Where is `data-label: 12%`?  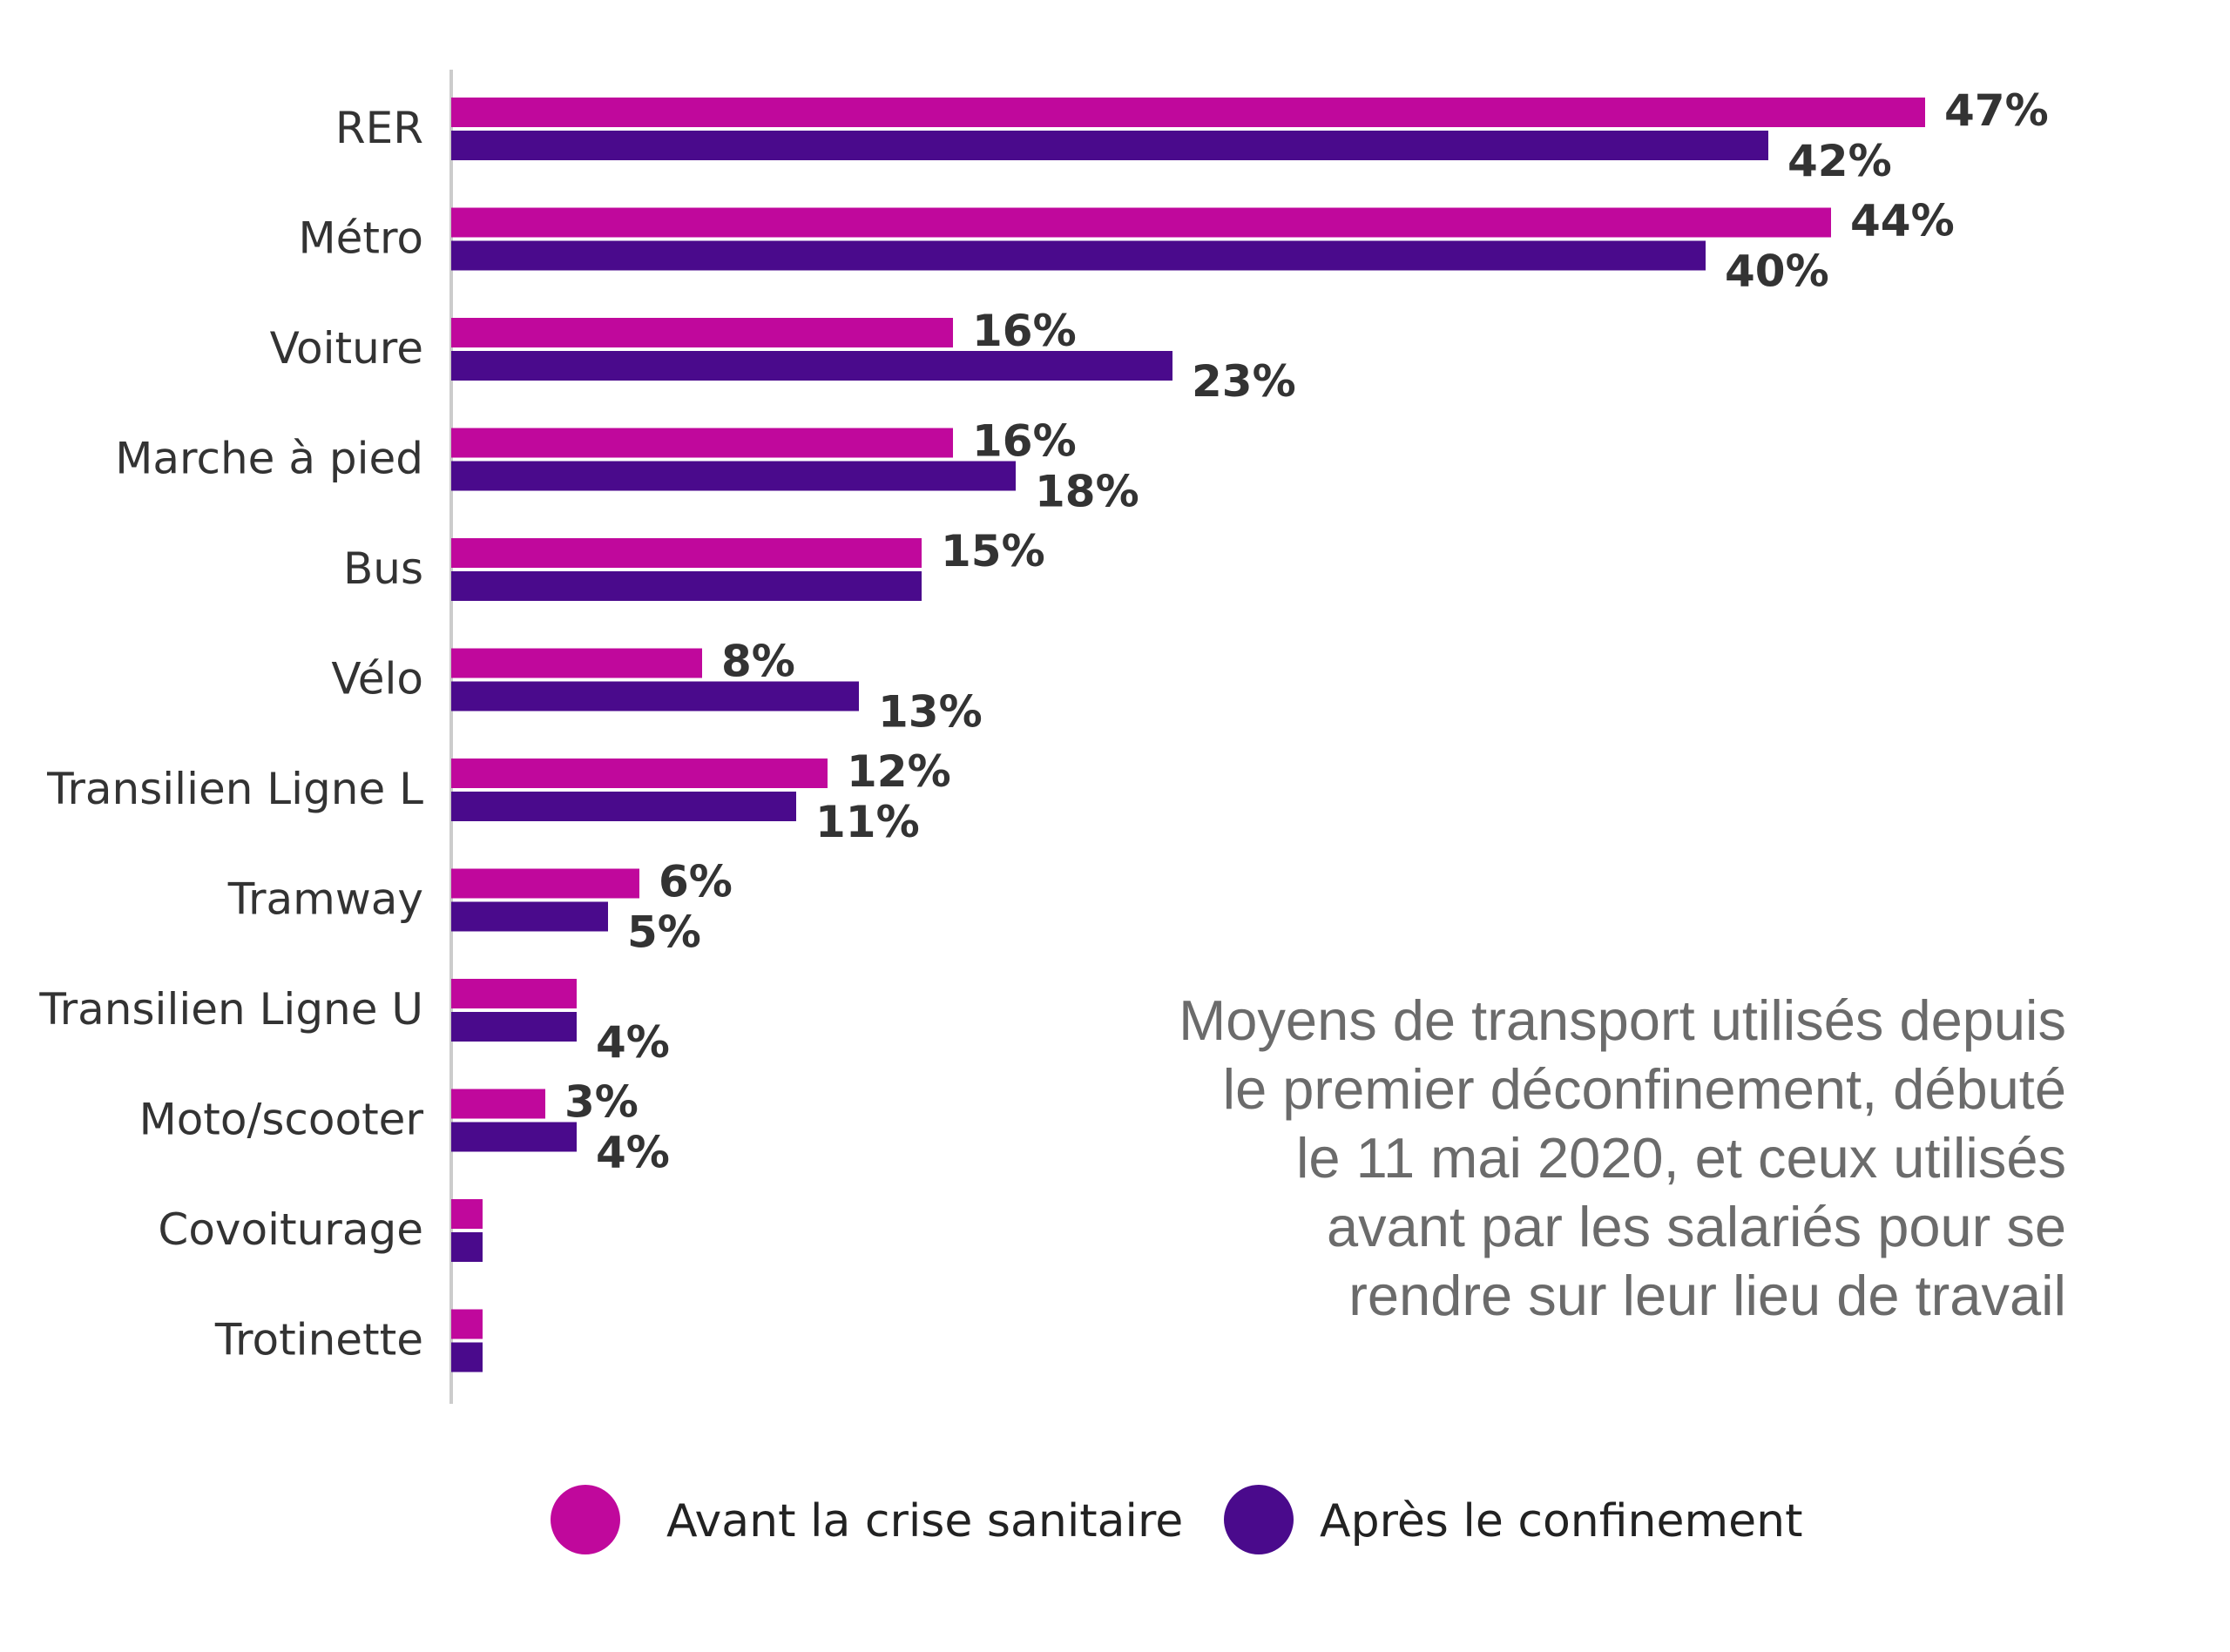
data-label: 12% is located at coordinates (899, 771).